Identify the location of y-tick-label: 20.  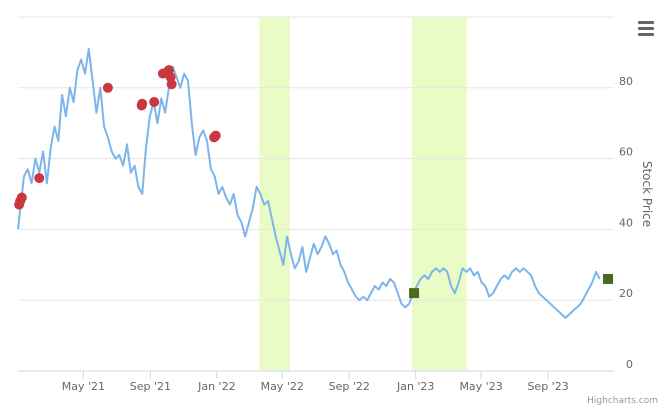
(626, 293).